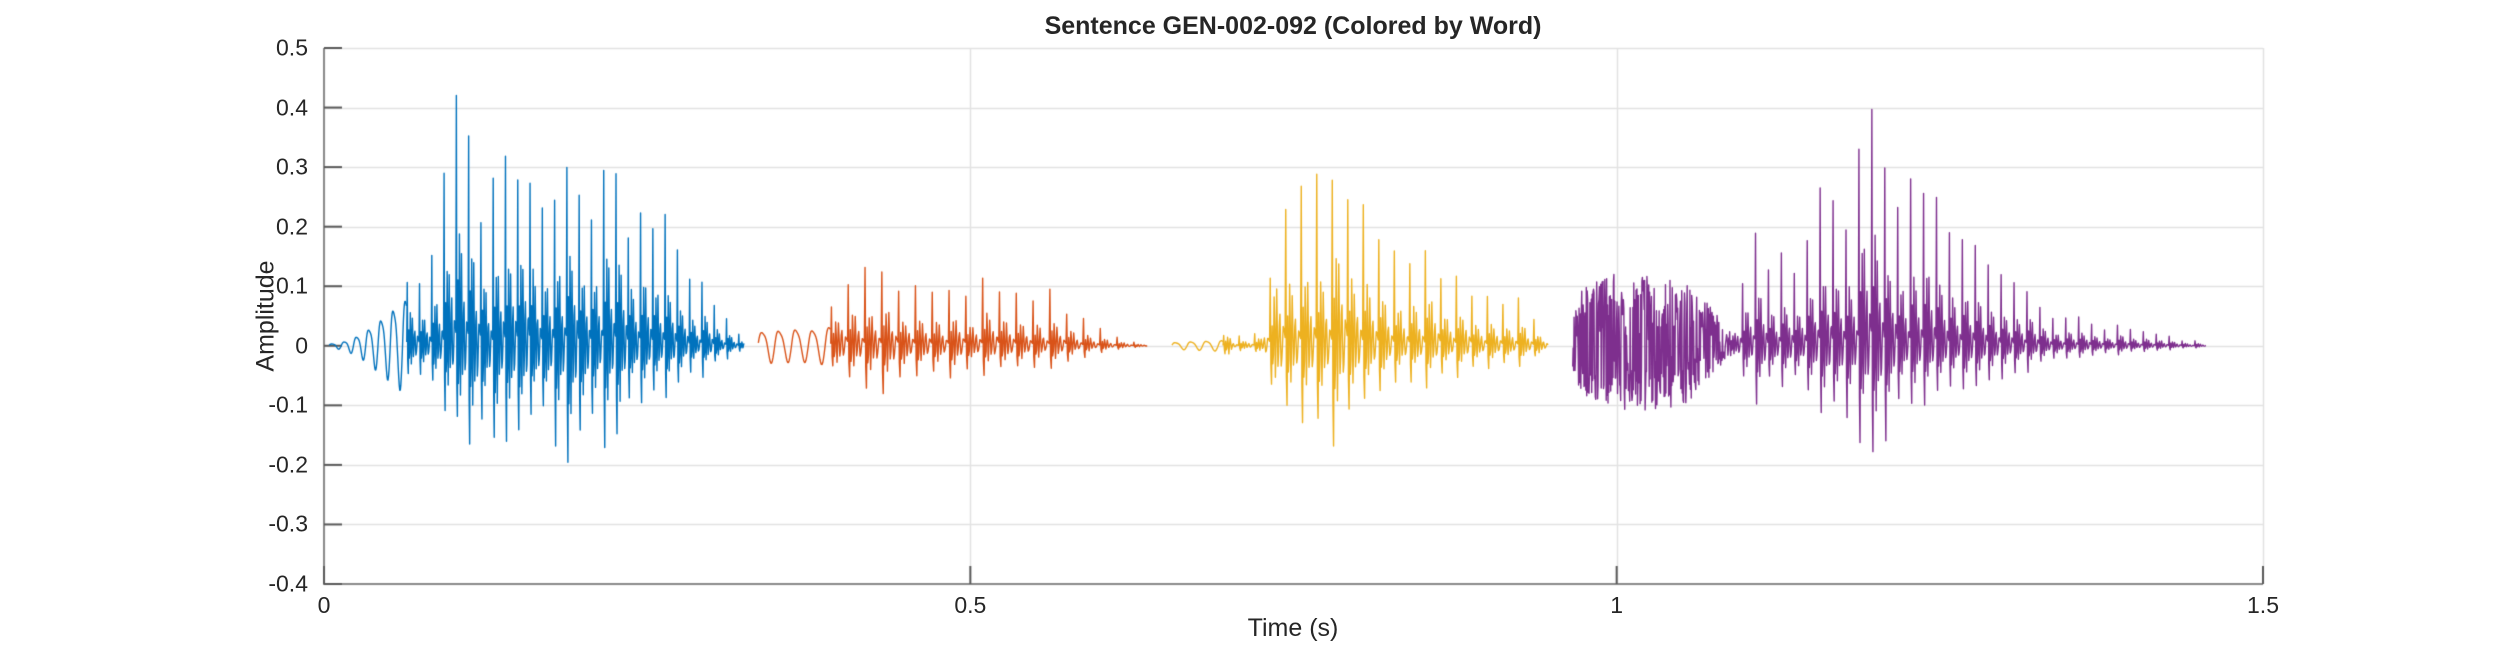  I want to click on x-tick-label: 1, so click(1617, 605).